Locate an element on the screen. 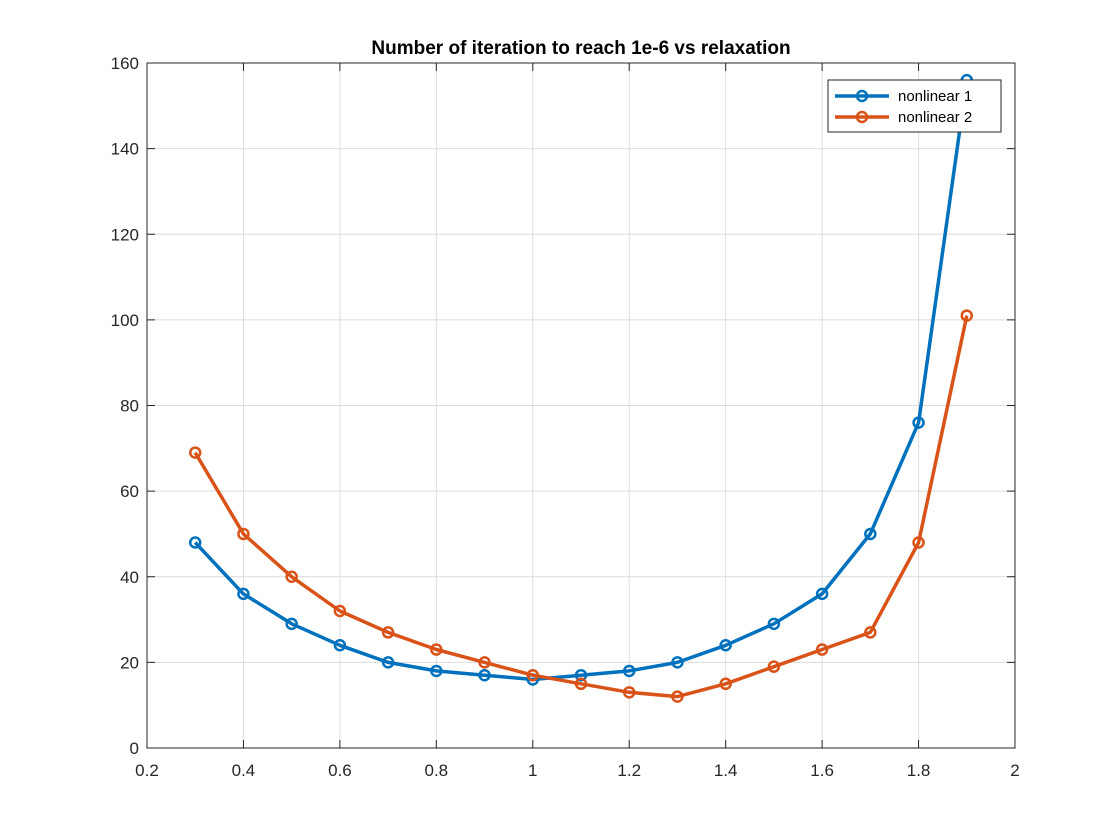 The image size is (1120, 840). x-tick-label: 2 is located at coordinates (1014, 770).